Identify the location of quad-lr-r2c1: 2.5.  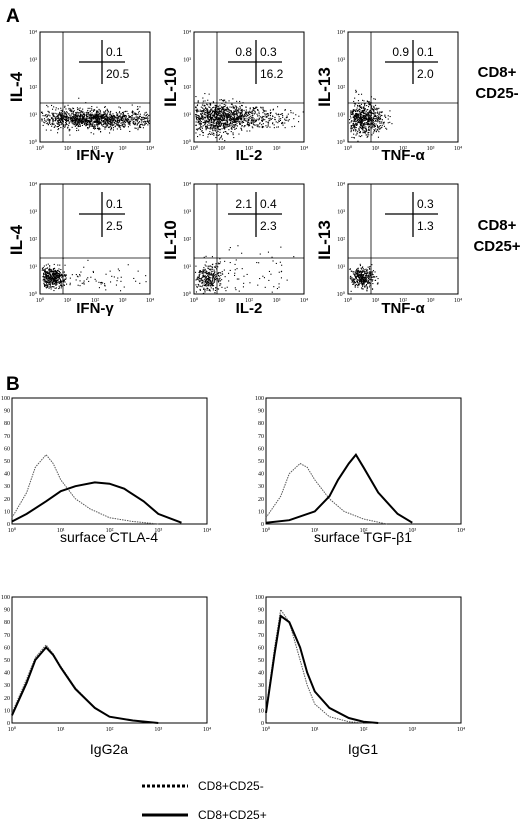
(114, 226).